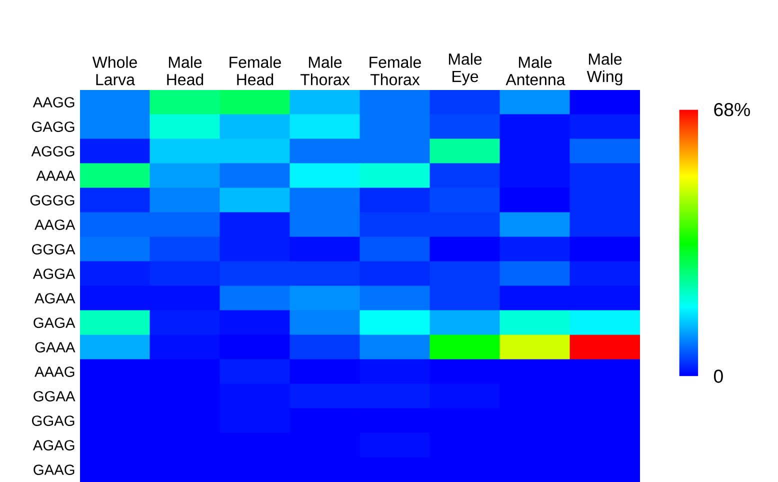  Describe the element at coordinates (55, 298) in the screenshot. I see `y-tick-label: AGAA` at that location.